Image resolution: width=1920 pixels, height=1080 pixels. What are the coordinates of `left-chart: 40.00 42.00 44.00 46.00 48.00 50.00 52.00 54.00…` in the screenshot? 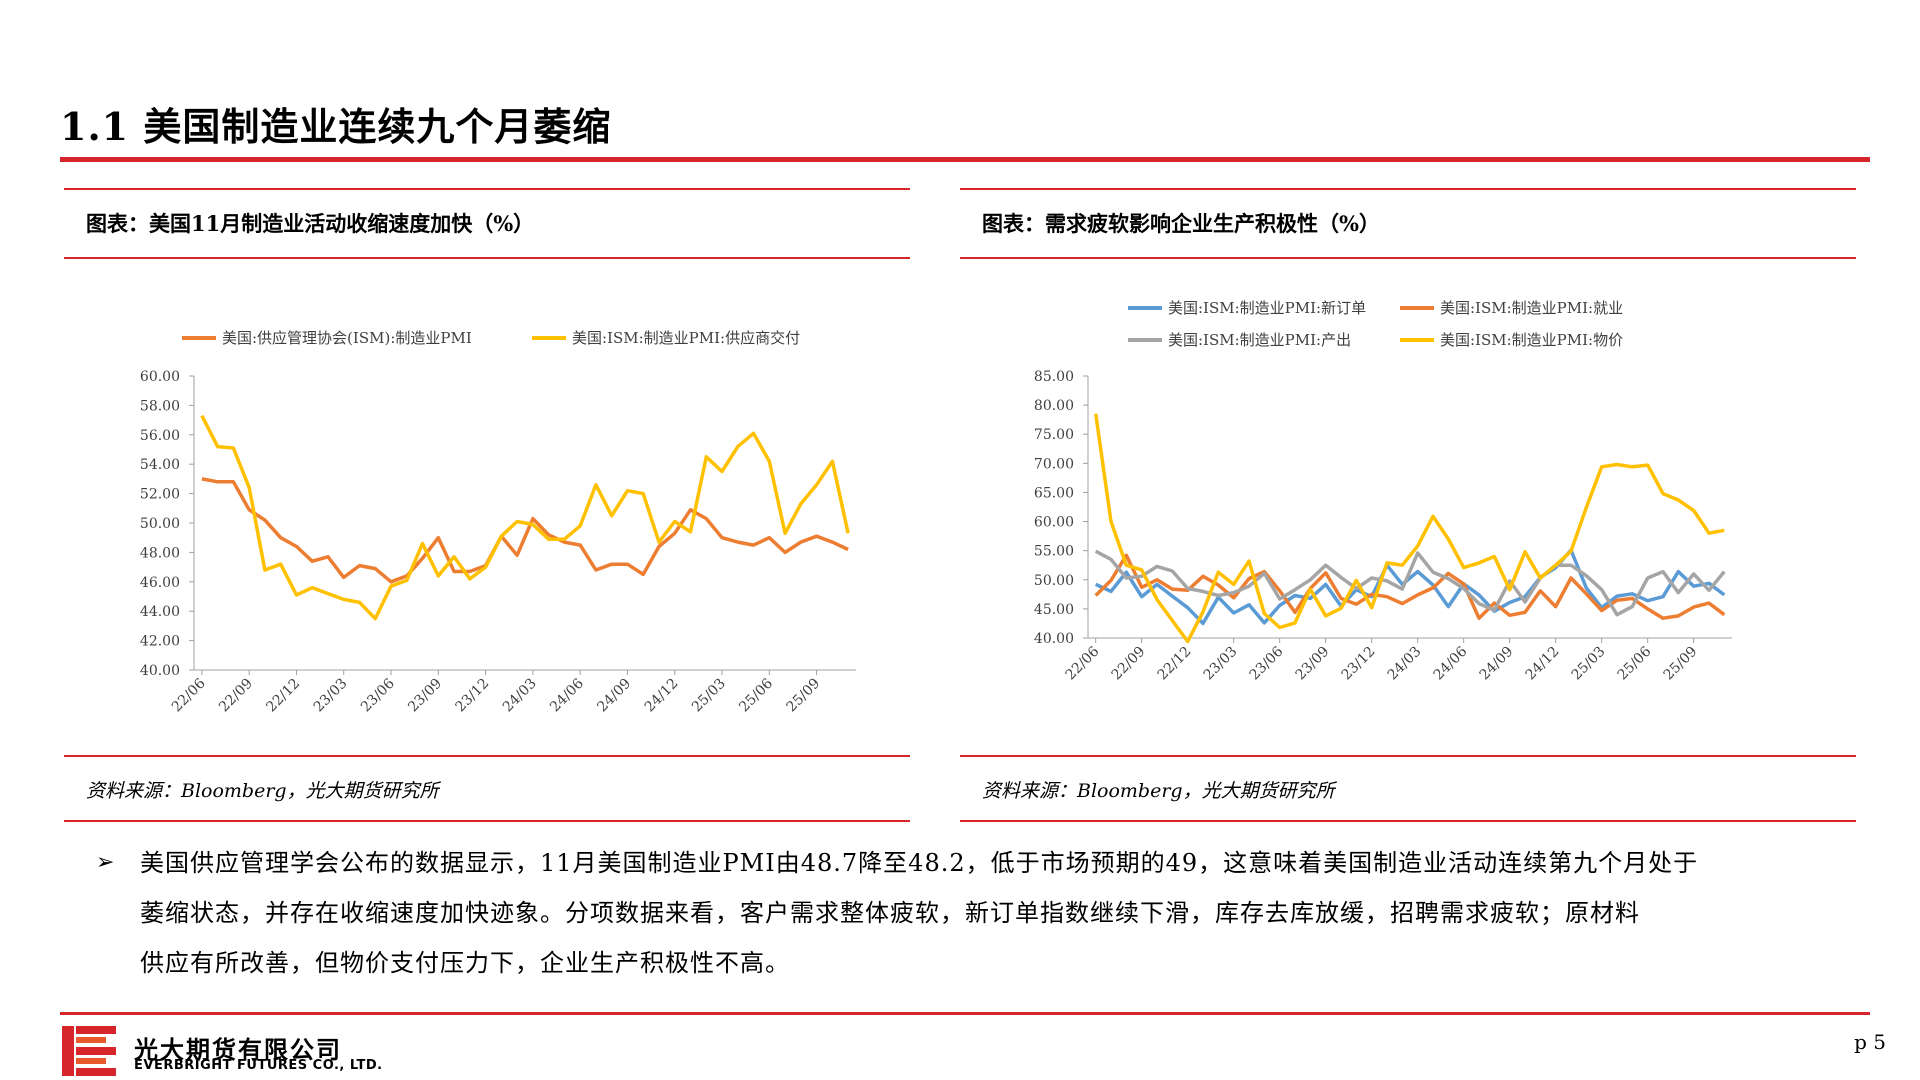 It's located at (498, 522).